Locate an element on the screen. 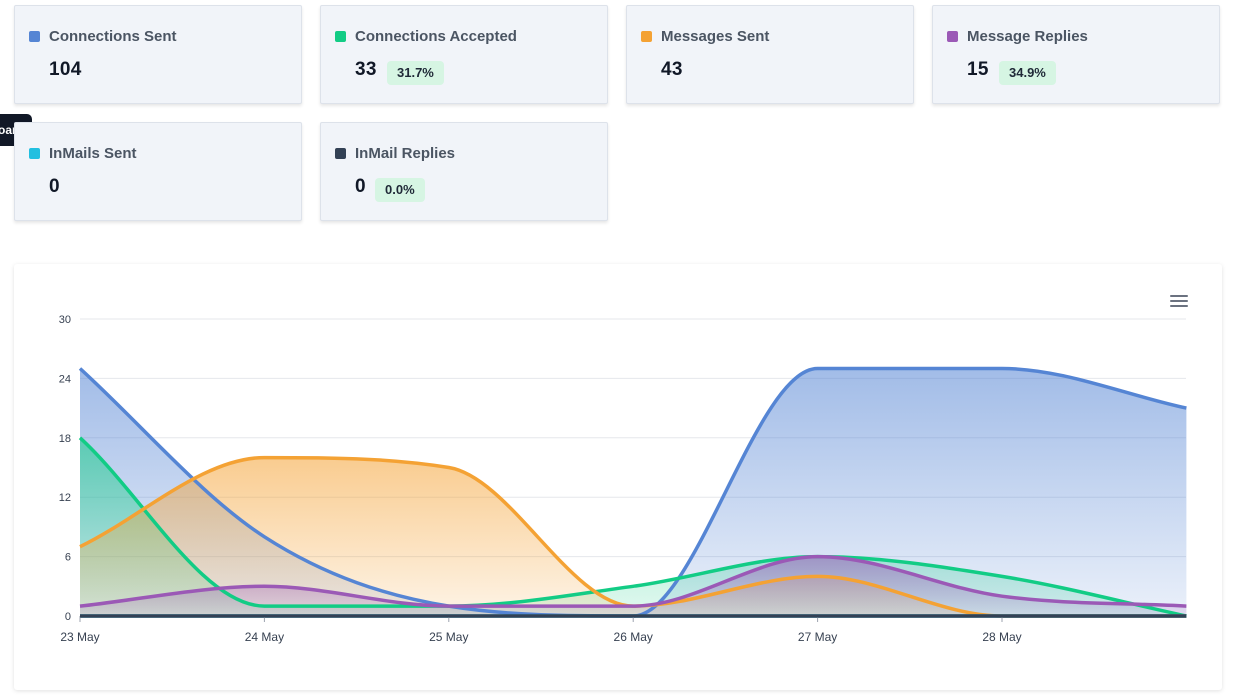 The image size is (1236, 700). x-tick-label: 26 May is located at coordinates (633, 637).